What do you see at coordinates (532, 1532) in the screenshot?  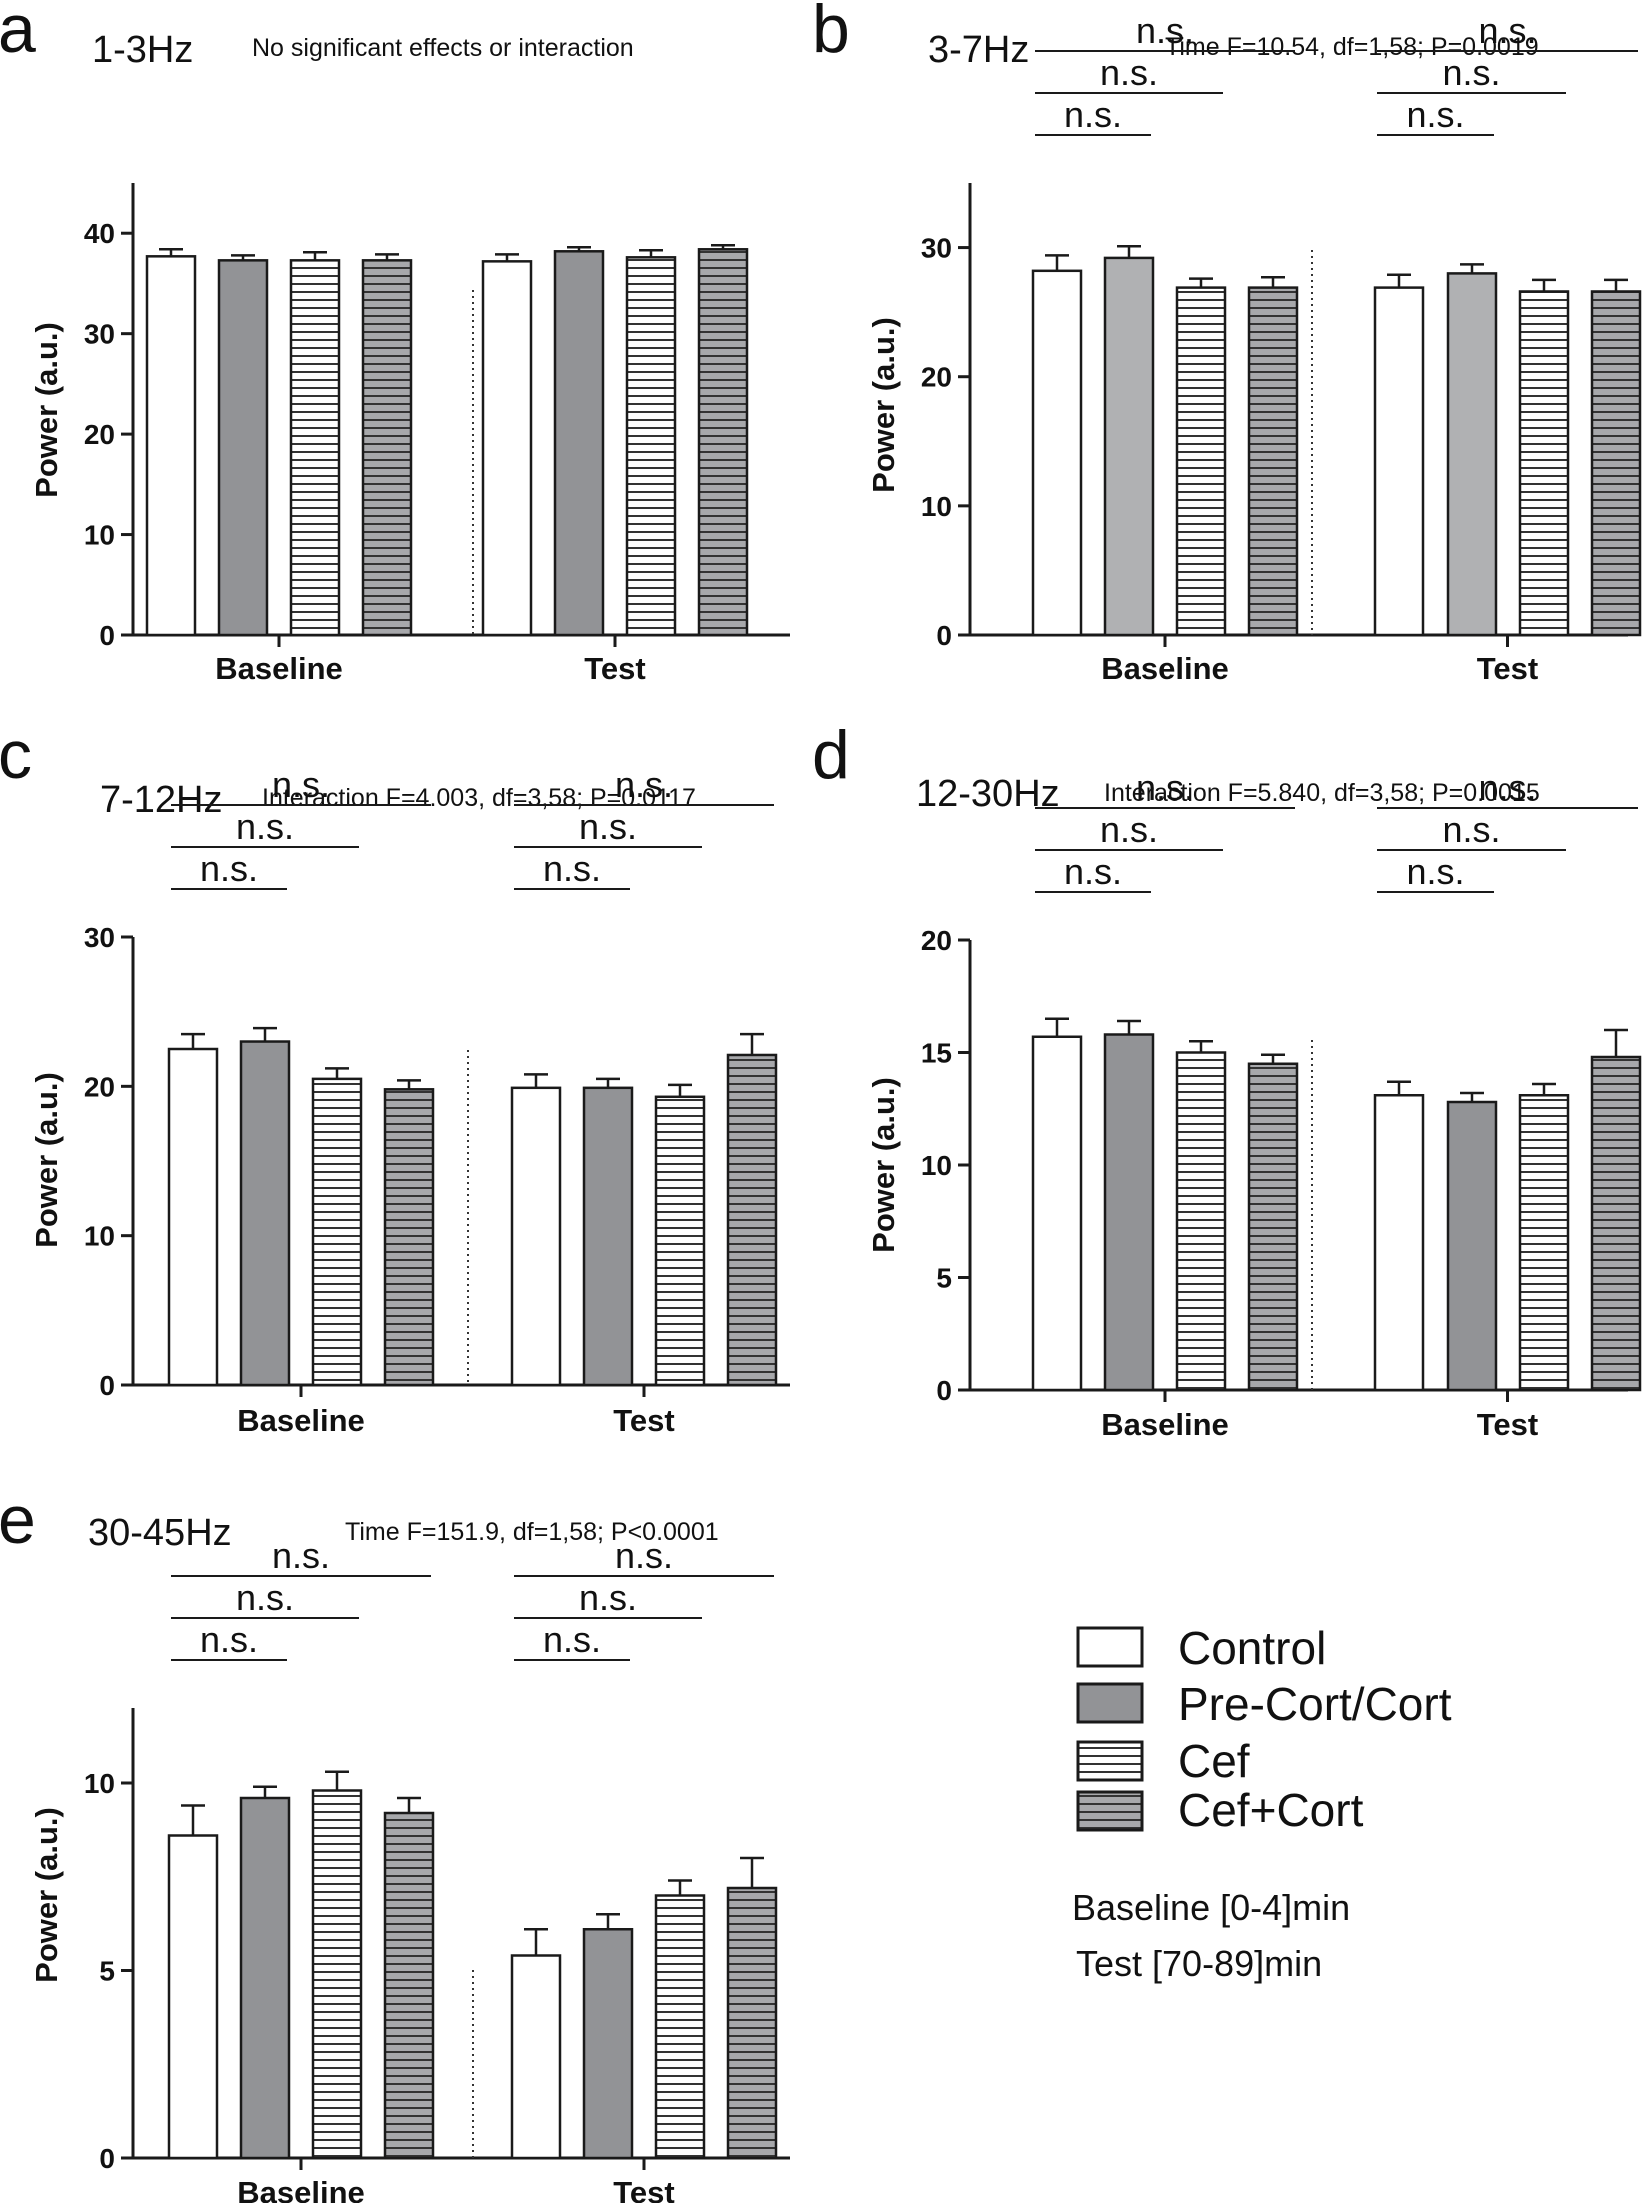 I see `panel-e-subtitle: Time F=151.9, df=1,58; P<0.0001` at bounding box center [532, 1532].